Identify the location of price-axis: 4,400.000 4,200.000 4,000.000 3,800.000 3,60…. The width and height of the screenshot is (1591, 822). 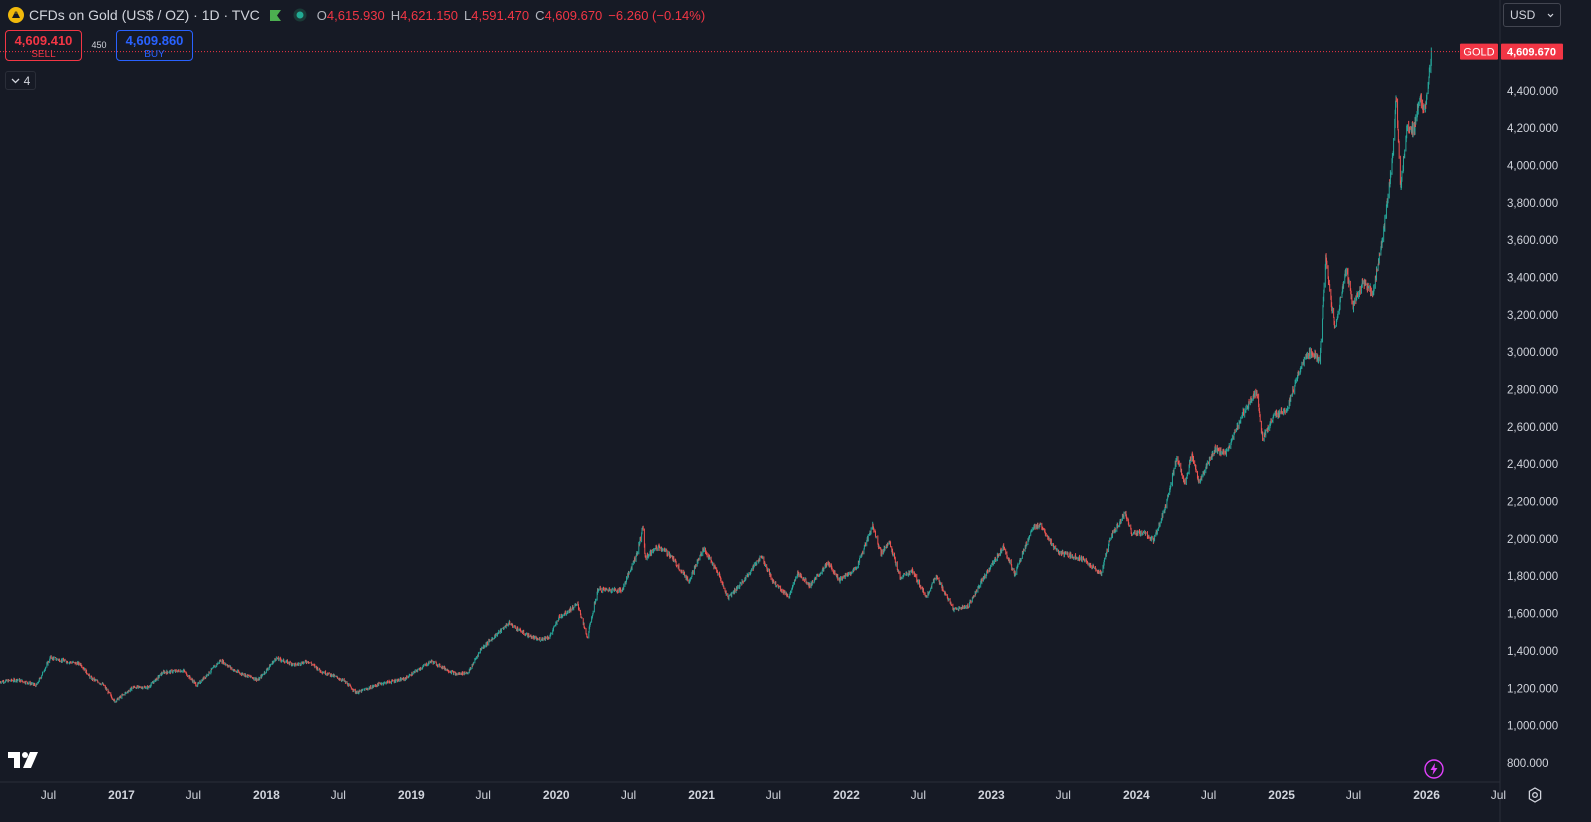
(1532, 428).